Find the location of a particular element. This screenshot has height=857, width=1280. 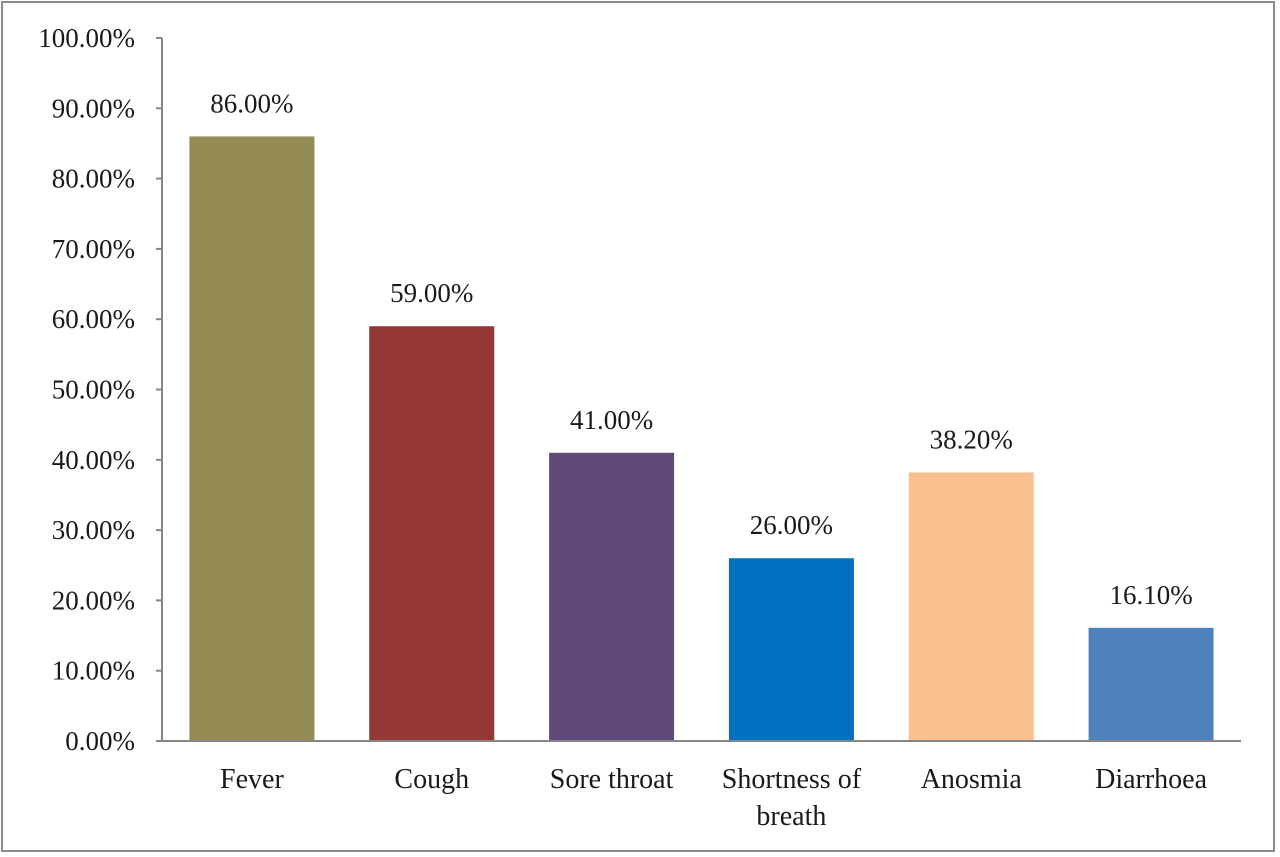

x-tick-label: Shortness of breath is located at coordinates (792, 798).